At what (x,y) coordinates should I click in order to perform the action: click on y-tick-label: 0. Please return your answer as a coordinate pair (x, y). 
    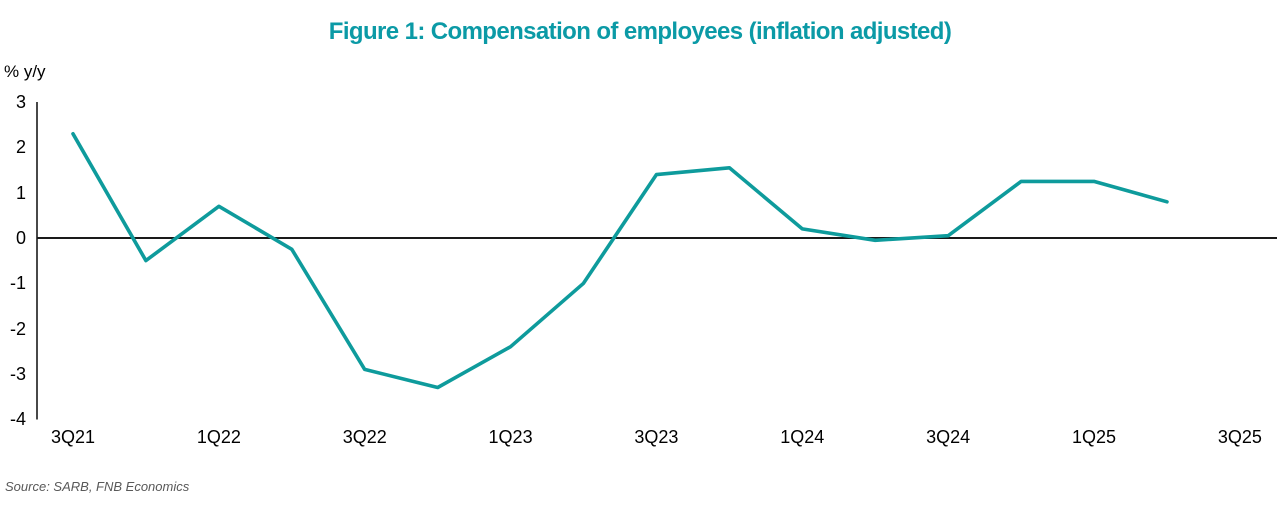
    Looking at the image, I should click on (20, 238).